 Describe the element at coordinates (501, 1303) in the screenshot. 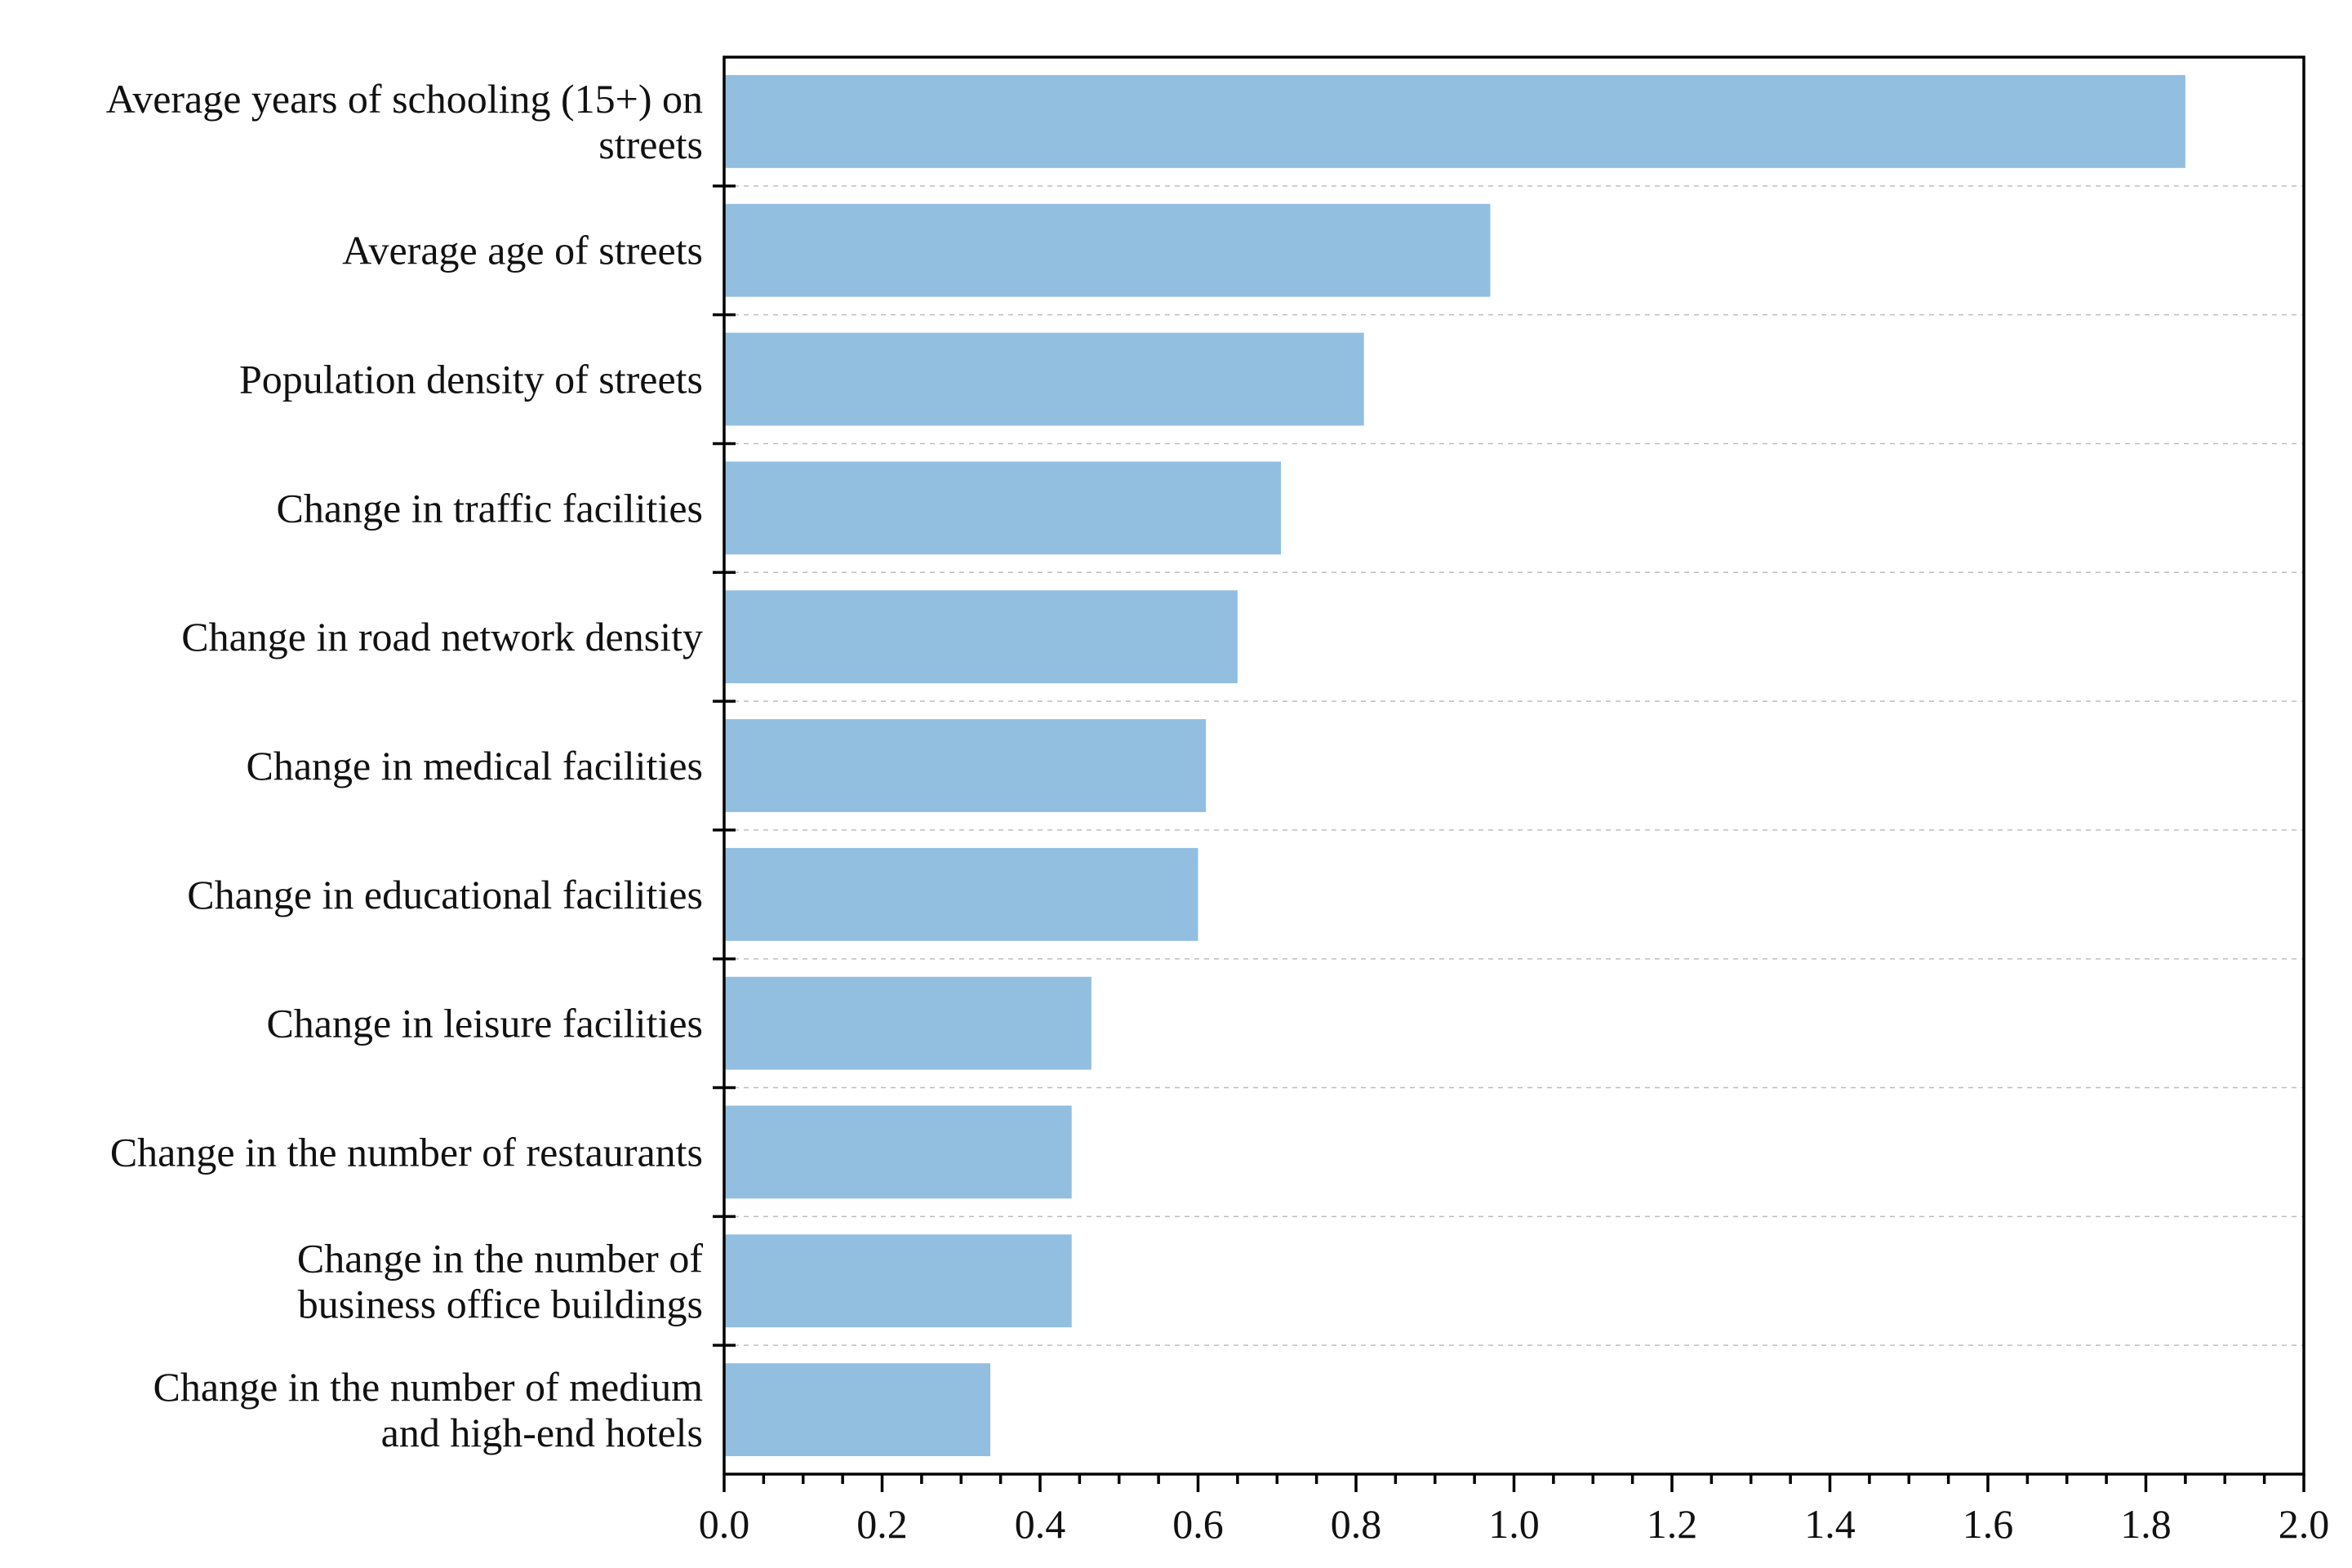

I see `category-label-line: business office buildings` at that location.